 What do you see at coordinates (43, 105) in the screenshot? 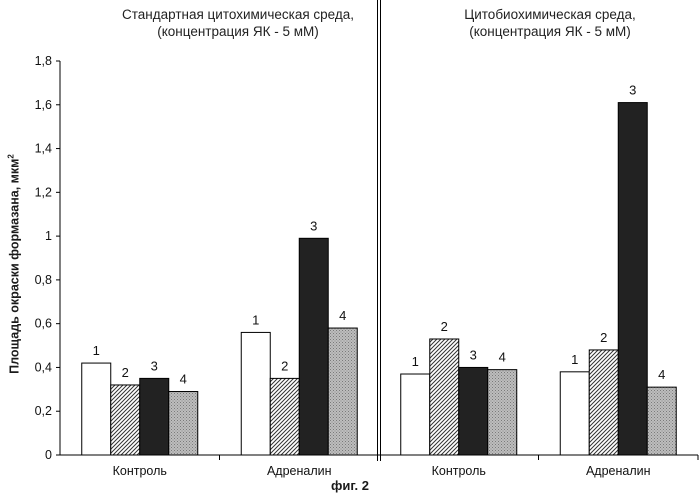
I see `y-tick-label: 1,6` at bounding box center [43, 105].